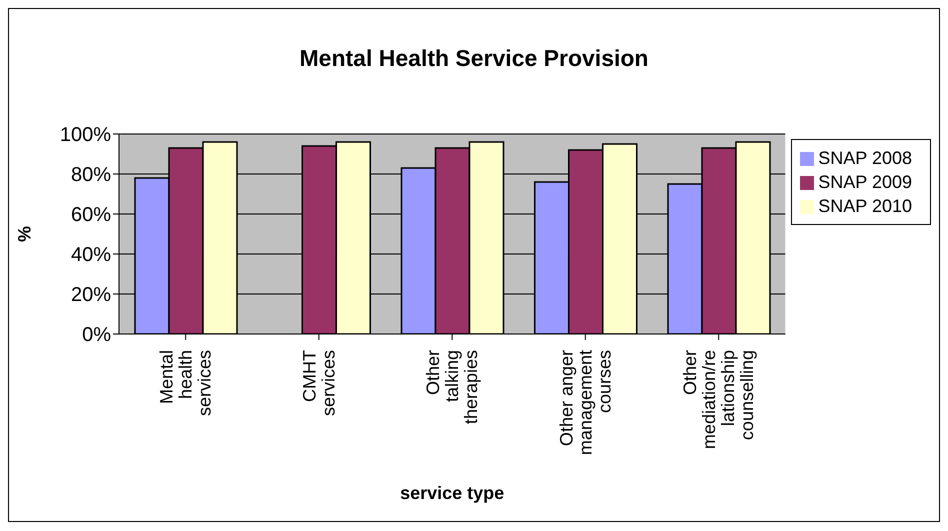 The width and height of the screenshot is (948, 531). What do you see at coordinates (865, 182) in the screenshot?
I see `legend-label: SNAP 2009` at bounding box center [865, 182].